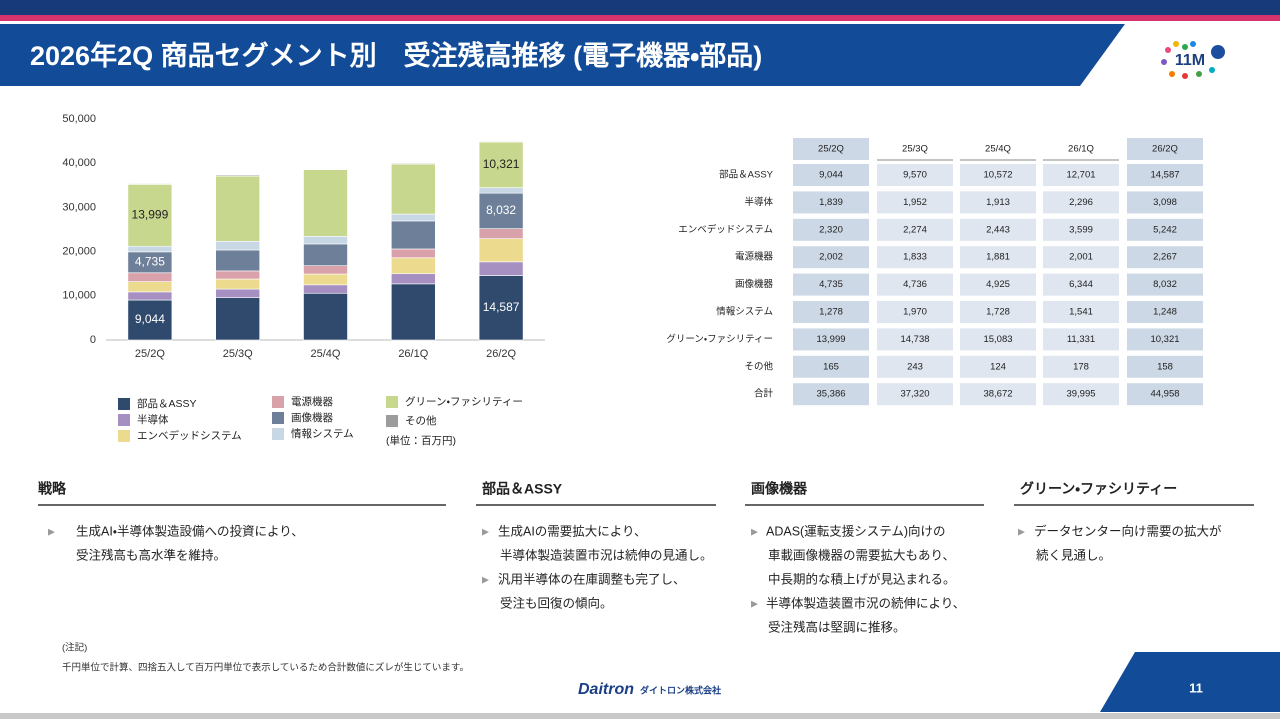 This screenshot has width=1280, height=719. Describe the element at coordinates (1190, 60) in the screenshot. I see `logo-text: 11M` at that location.